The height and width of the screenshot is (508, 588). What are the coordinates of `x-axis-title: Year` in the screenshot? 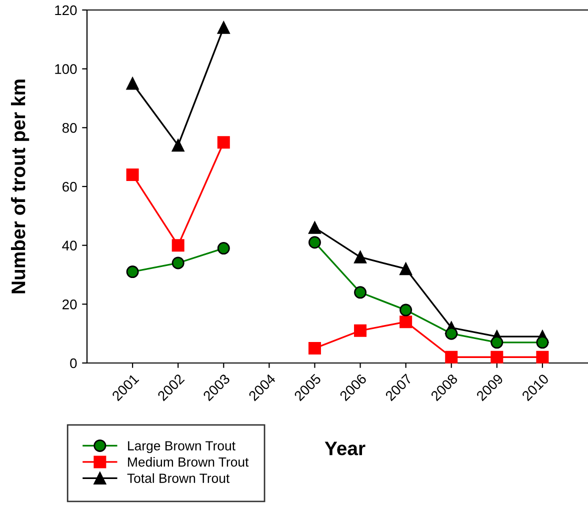 It's located at (345, 449).